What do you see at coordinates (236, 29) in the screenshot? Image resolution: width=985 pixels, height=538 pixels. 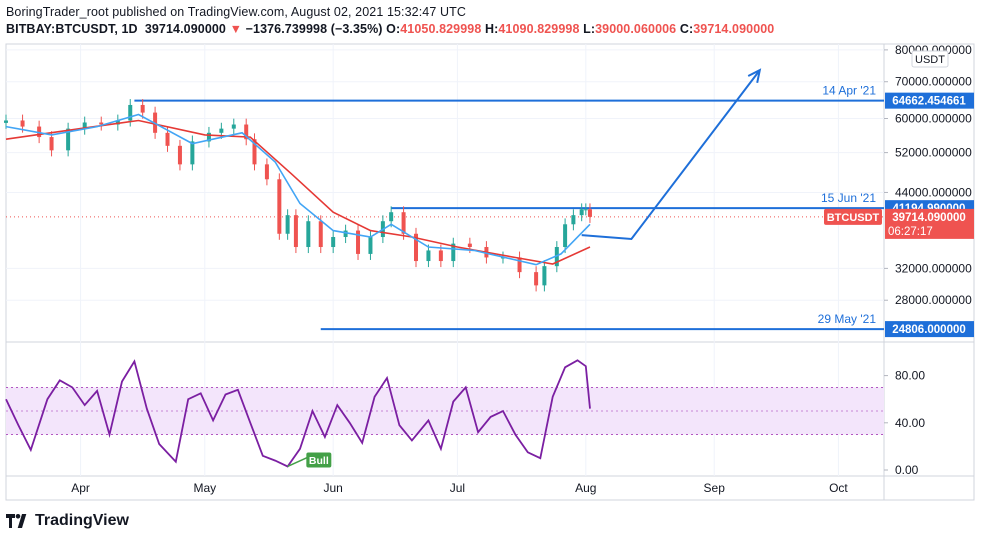 I see `change-arrow-icon: ▼` at bounding box center [236, 29].